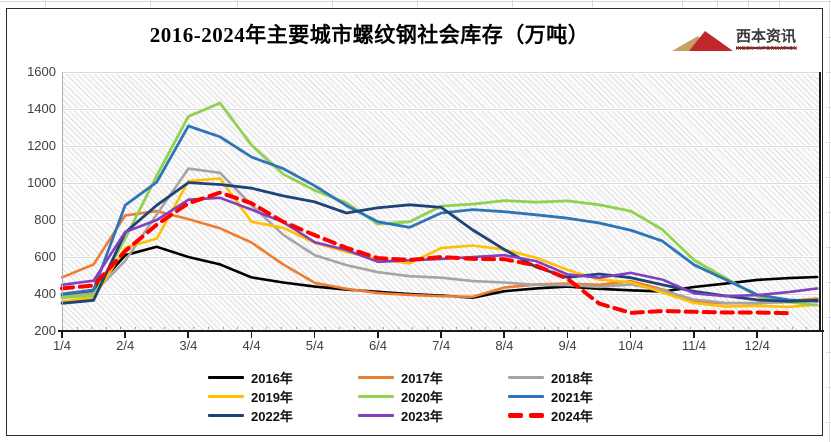 This screenshot has width=831, height=442. Describe the element at coordinates (433, 415) in the screenshot. I see `legend-item-2023: 2023年` at that location.